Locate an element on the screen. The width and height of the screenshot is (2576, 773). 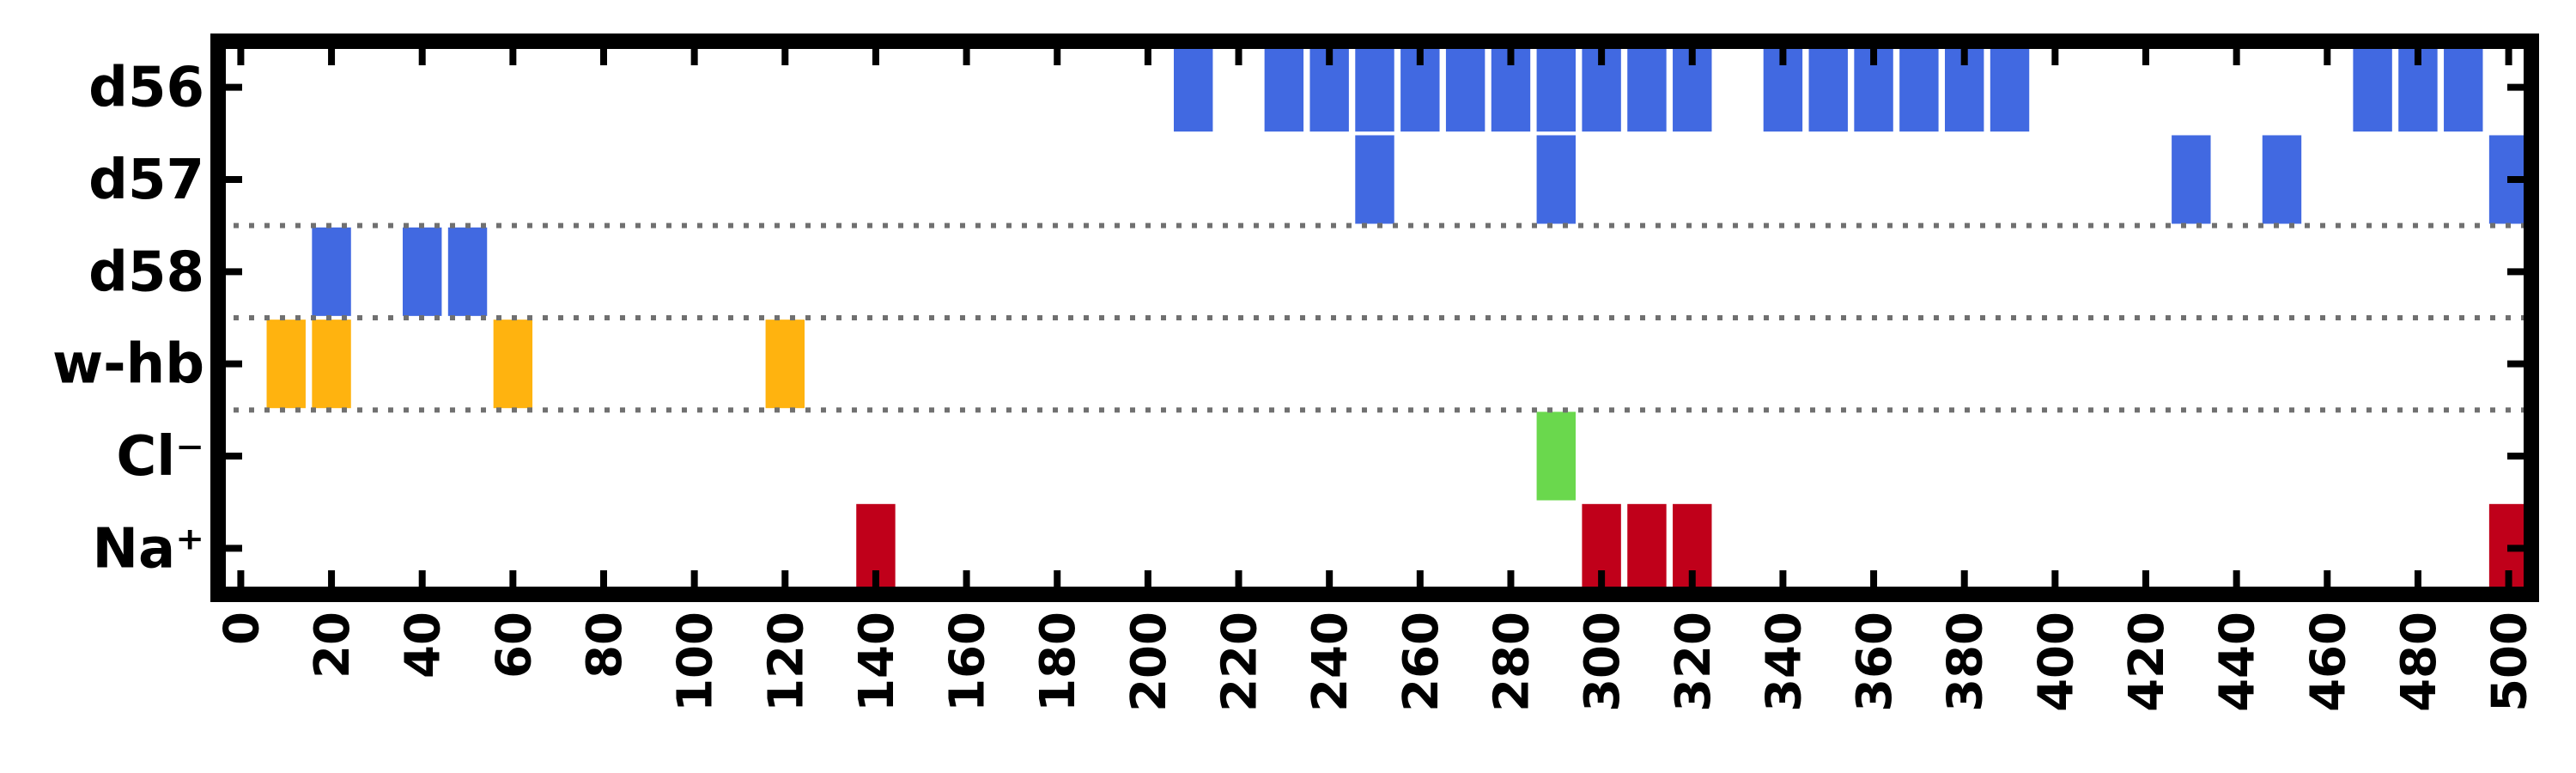
y-tick-label: Na⁺ is located at coordinates (148, 549).